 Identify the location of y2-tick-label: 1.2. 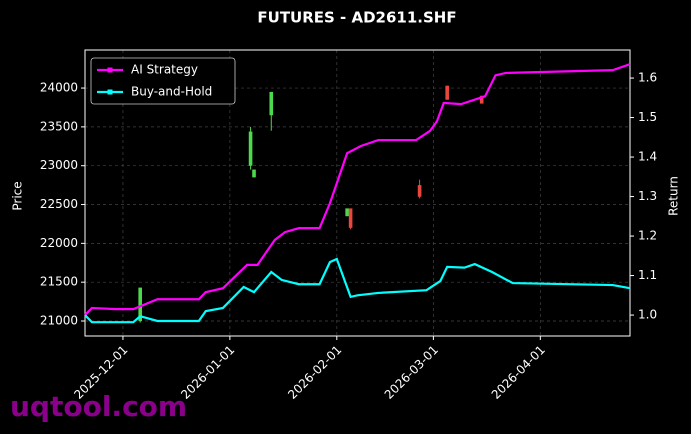
(647, 236).